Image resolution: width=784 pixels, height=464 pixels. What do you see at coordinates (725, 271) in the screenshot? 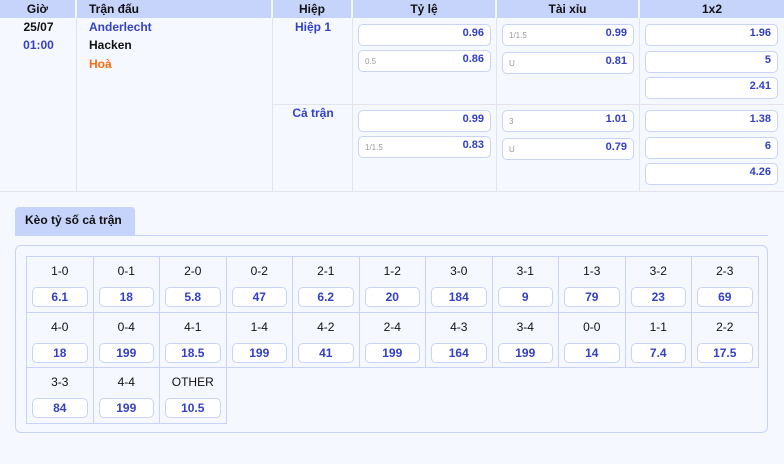
I see `score-label: 2-3` at bounding box center [725, 271].